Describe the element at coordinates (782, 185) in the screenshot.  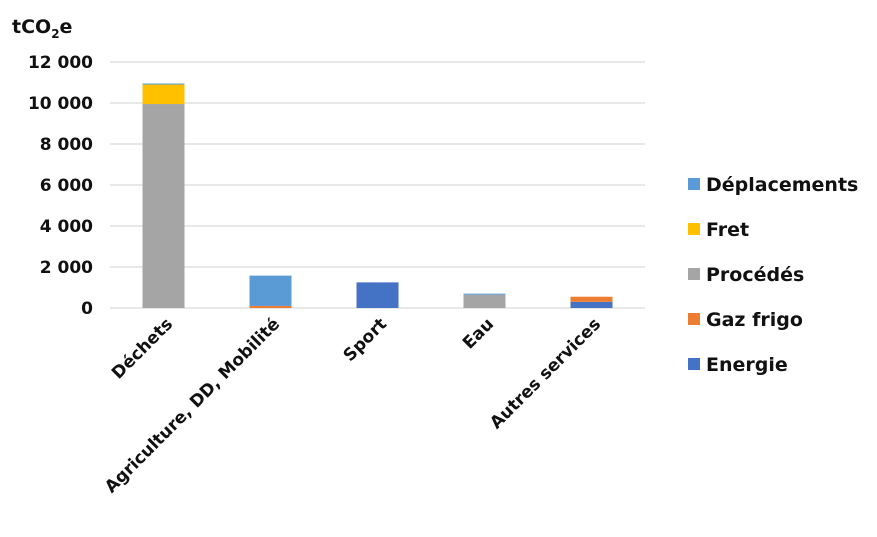
I see `legend-label: Déplacements` at that location.